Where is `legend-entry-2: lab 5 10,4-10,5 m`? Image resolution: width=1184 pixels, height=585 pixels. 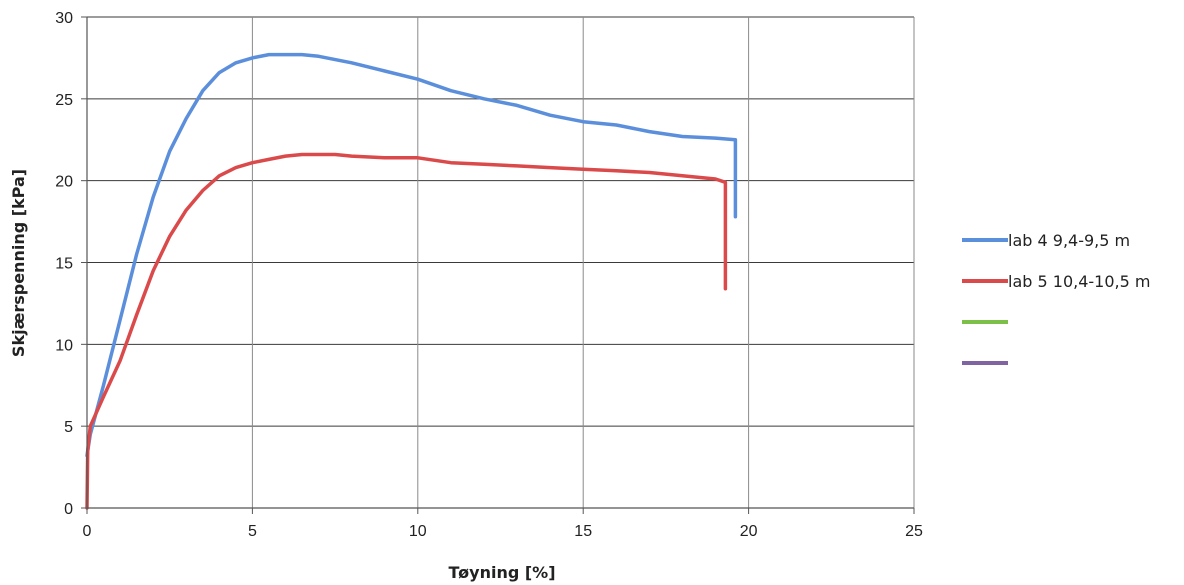 legend-entry-2: lab 5 10,4-10,5 m is located at coordinates (1056, 281).